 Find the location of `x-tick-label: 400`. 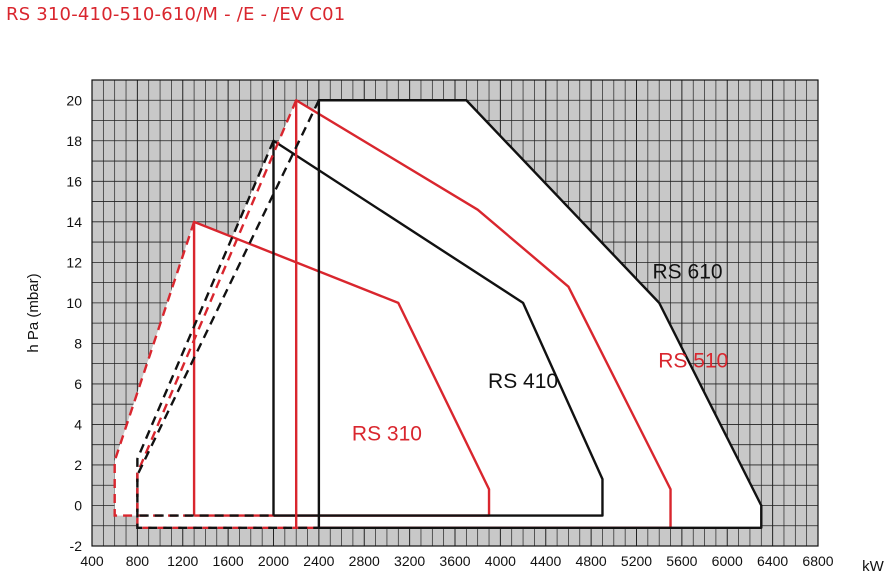

x-tick-label: 400 is located at coordinates (92, 561).